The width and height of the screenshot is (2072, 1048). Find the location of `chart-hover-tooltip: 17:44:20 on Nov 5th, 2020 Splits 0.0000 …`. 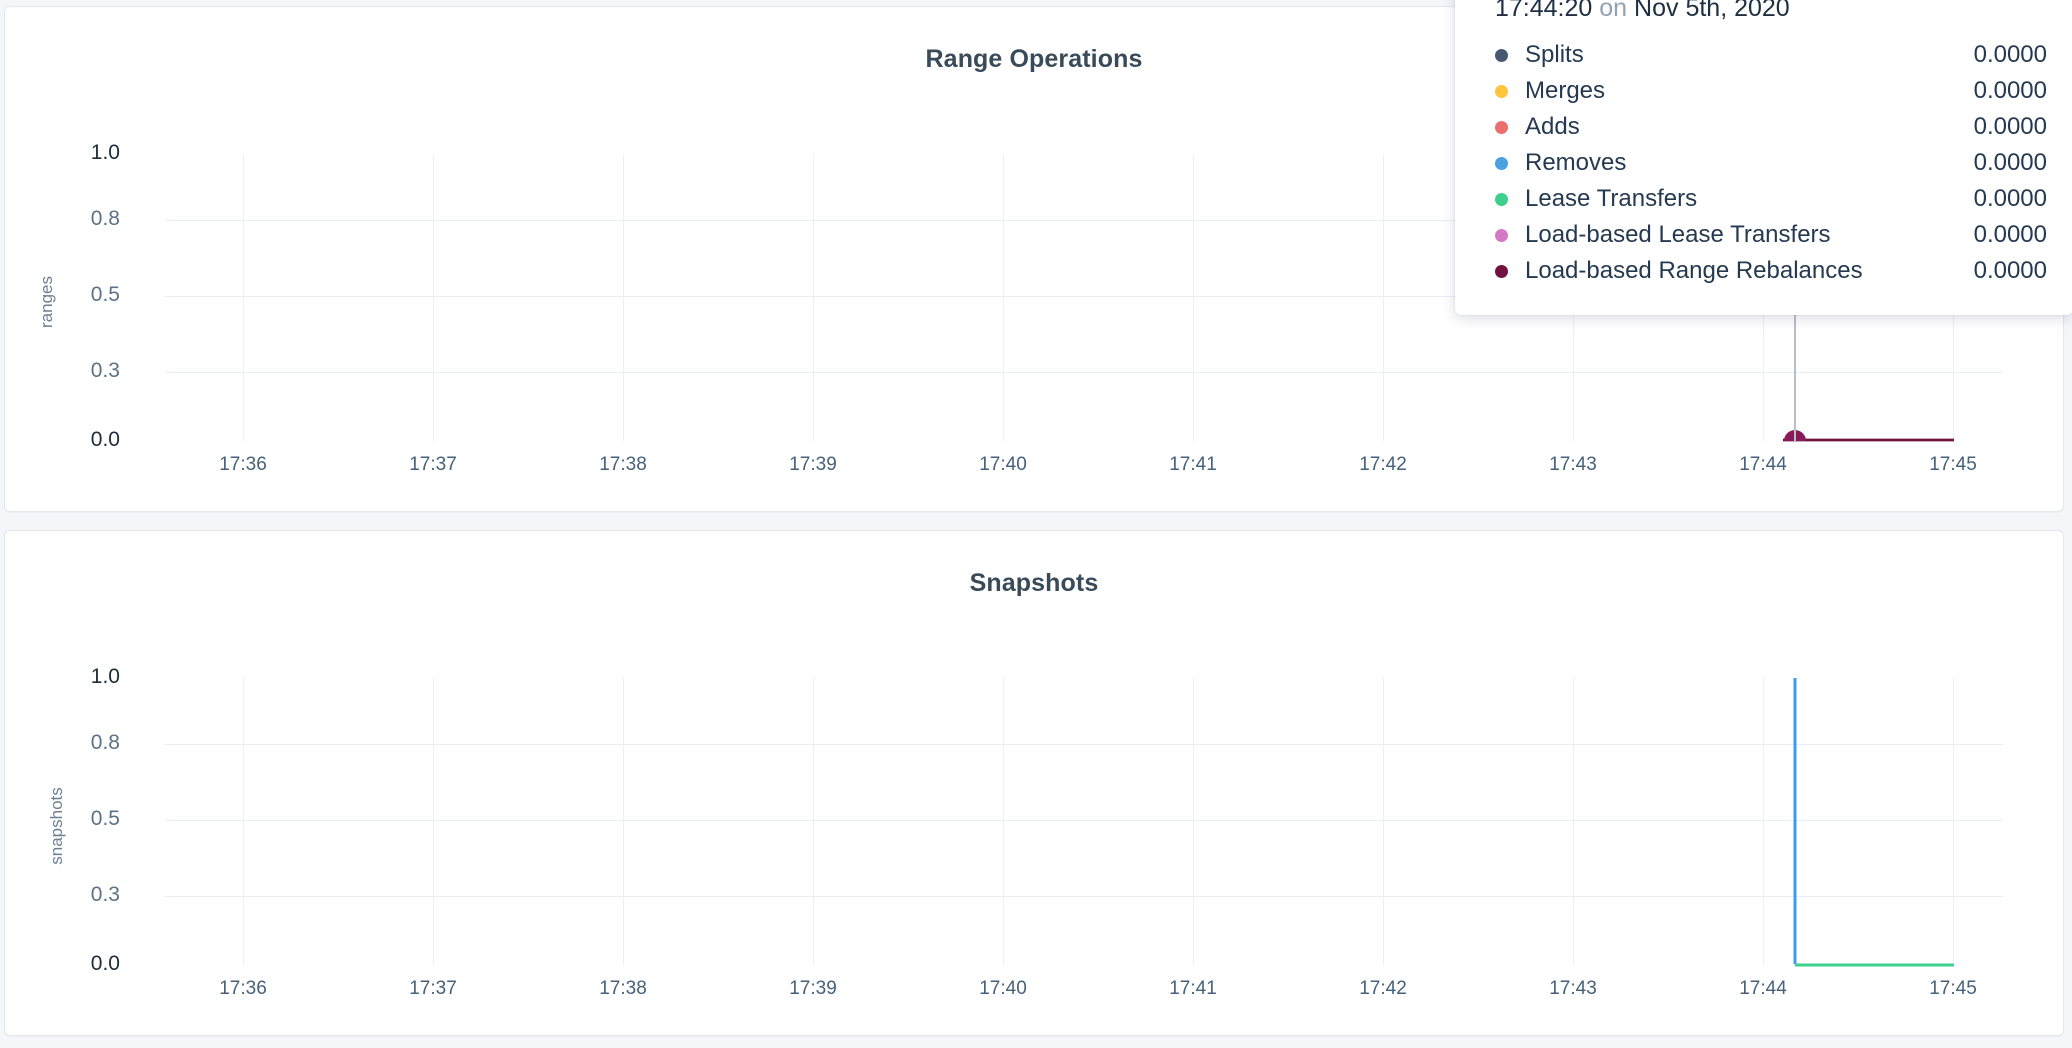

chart-hover-tooltip: 17:44:20 on Nov 5th, 2020 Splits 0.0000 … is located at coordinates (1763, 157).